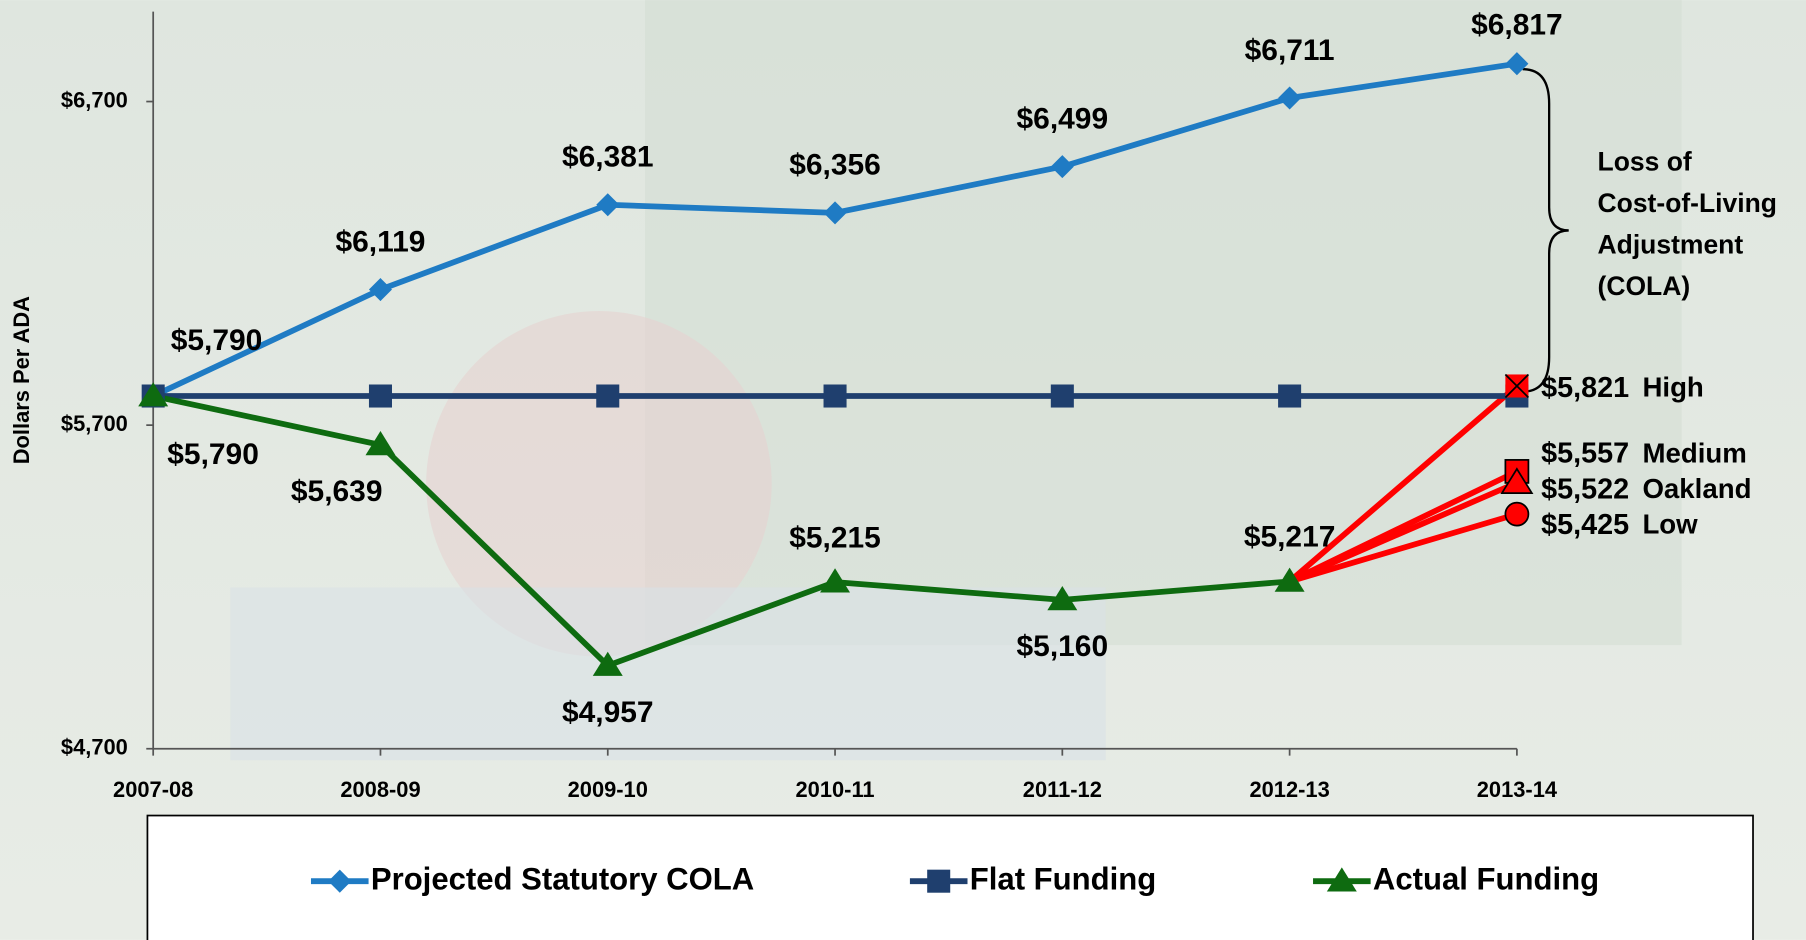 Image resolution: width=1806 pixels, height=940 pixels. I want to click on data-label: $5,160, so click(1063, 646).